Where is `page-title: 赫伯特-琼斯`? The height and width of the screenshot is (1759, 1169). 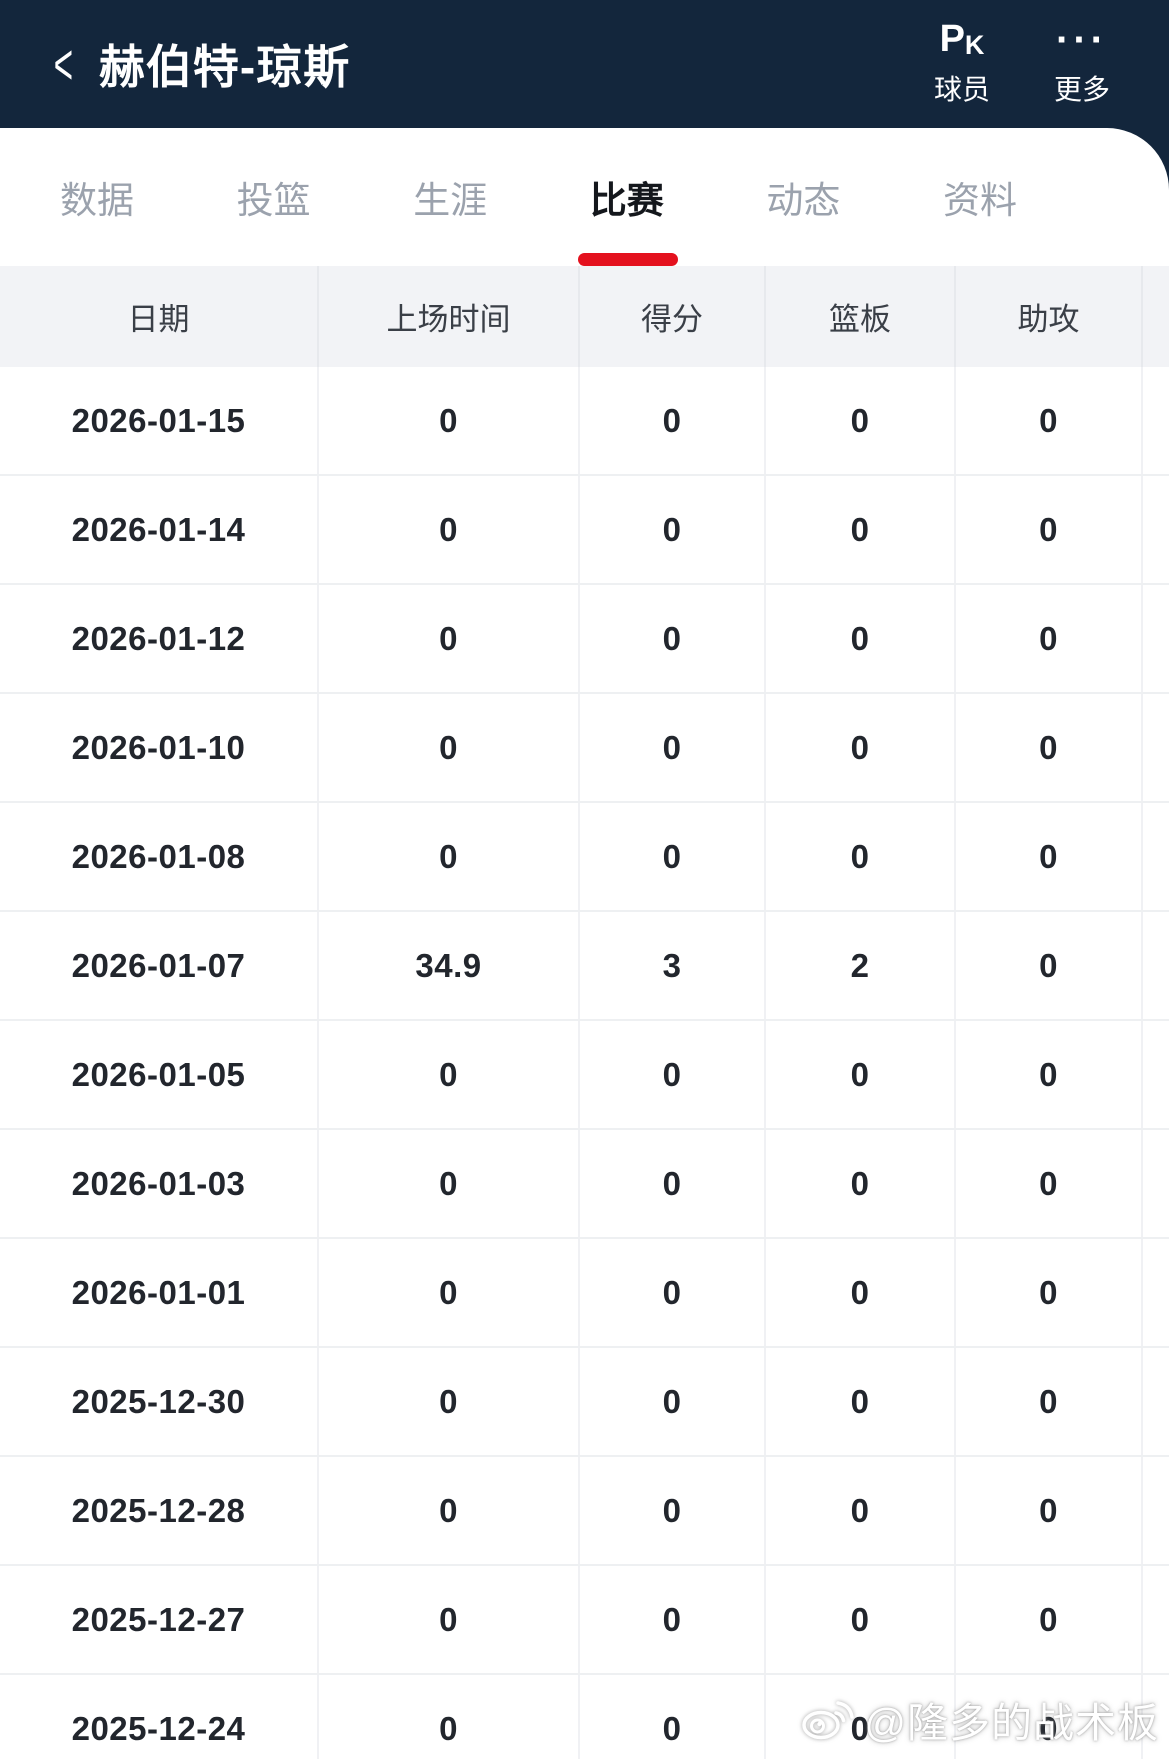
page-title: 赫伯特-琼斯 is located at coordinates (224, 67).